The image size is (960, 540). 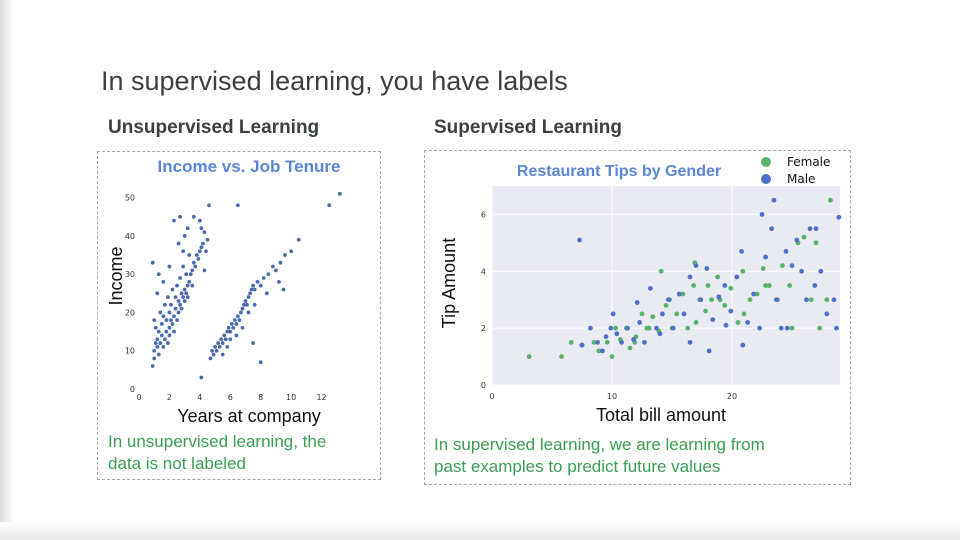 What do you see at coordinates (169, 397) in the screenshot?
I see `chart-left-xtick: 2` at bounding box center [169, 397].